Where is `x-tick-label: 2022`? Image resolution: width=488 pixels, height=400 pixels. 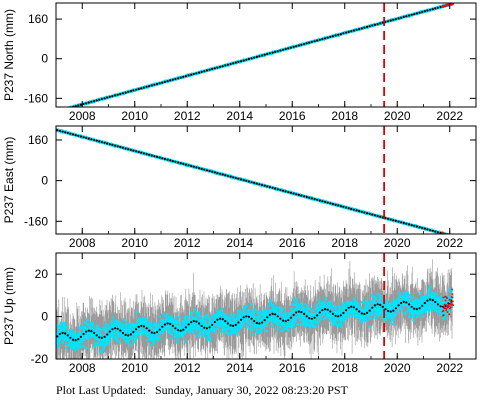 x-tick-label: 2022 is located at coordinates (449, 243).